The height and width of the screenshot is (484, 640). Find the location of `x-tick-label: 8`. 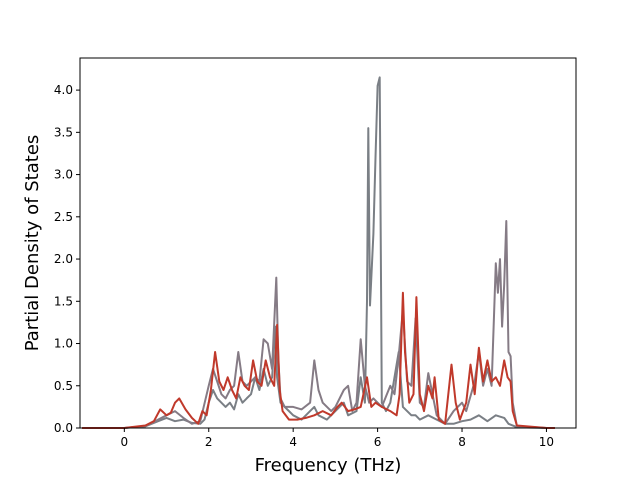

x-tick-label: 8 is located at coordinates (462, 442).